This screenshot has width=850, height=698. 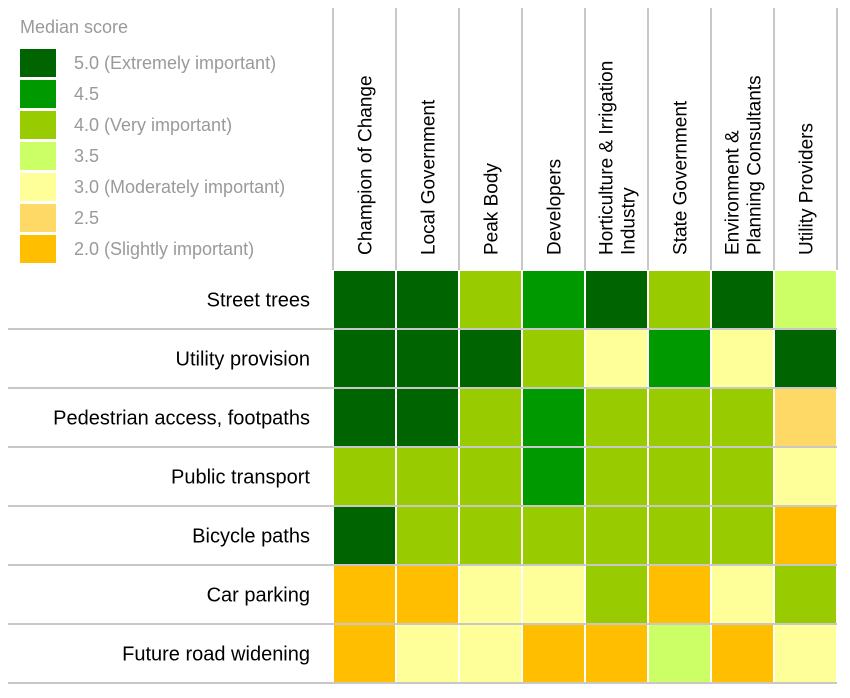 I want to click on column-label: Environment &Planning Consultants, so click(x=744, y=165).